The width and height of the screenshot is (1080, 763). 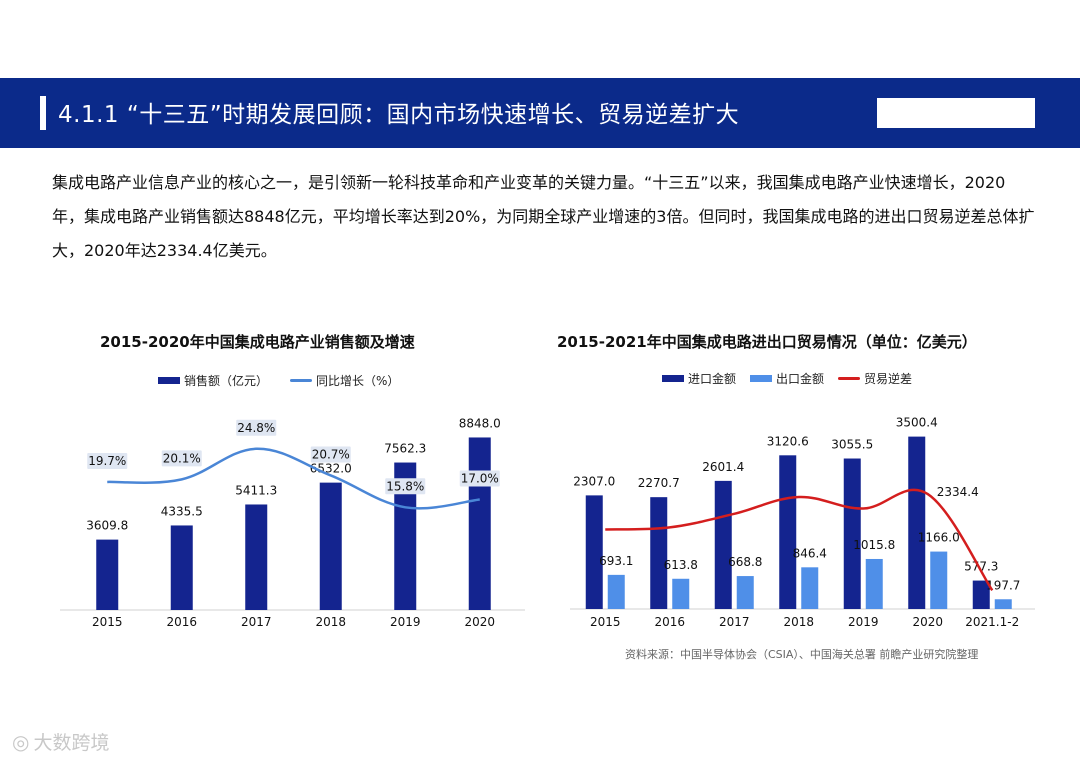 I want to click on growth-label: 17.0%, so click(x=480, y=479).